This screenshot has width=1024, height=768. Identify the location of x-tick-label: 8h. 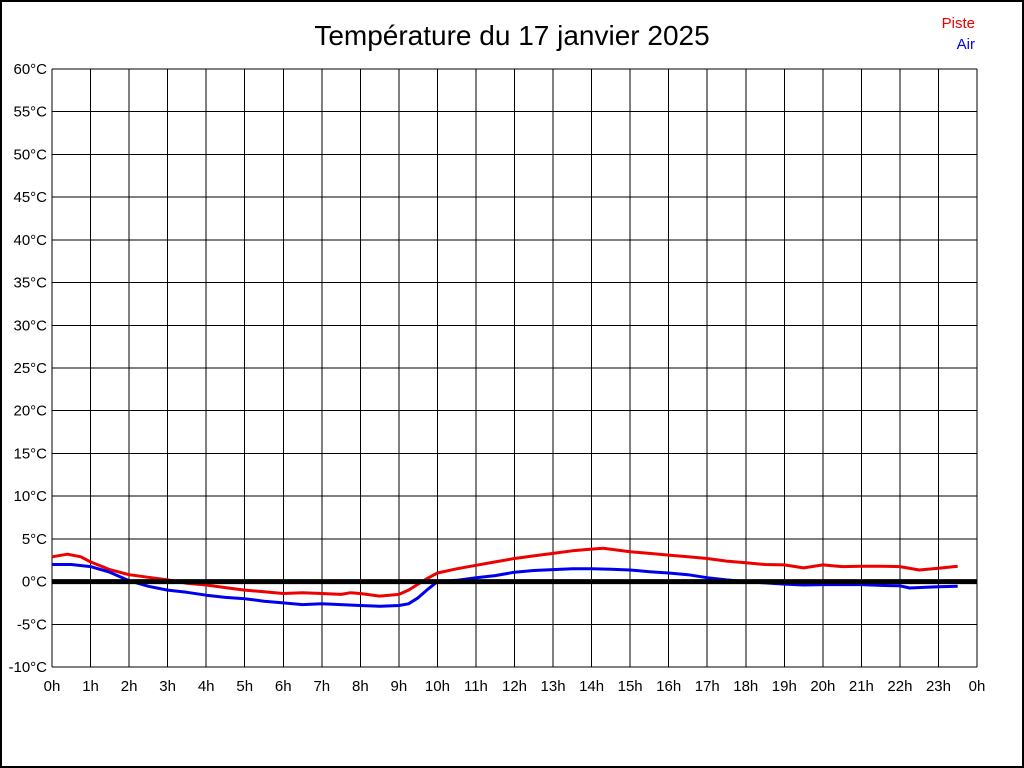
(360, 686).